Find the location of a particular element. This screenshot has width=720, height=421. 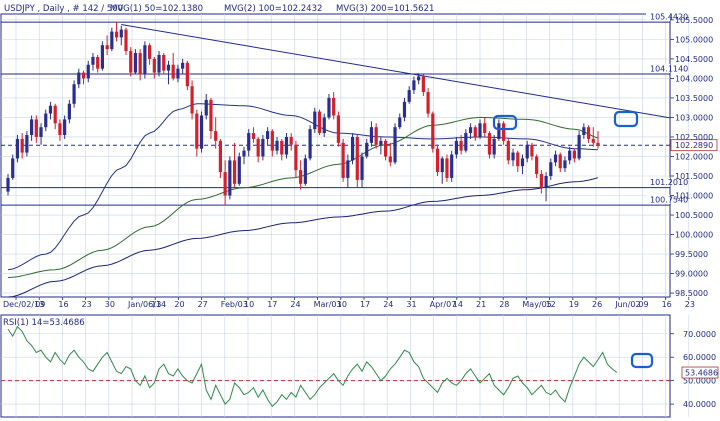

rsi-value-label: 53.4686 is located at coordinates (701, 373).